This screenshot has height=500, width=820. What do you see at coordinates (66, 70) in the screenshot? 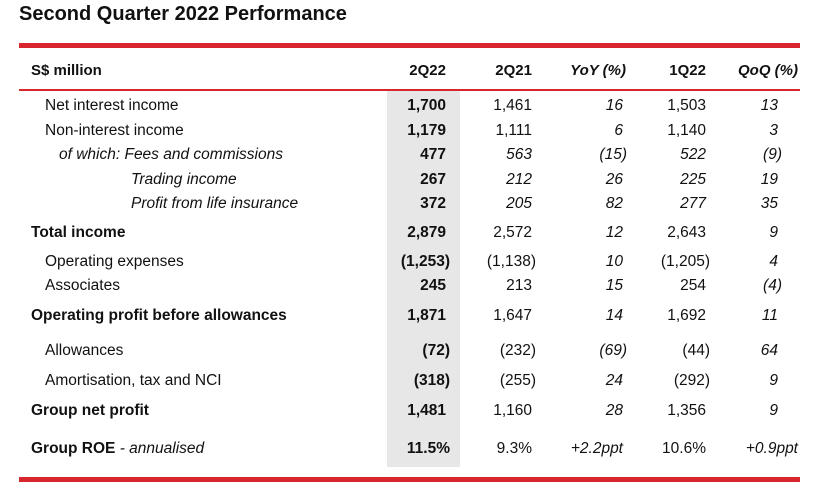
I see `header-label: S$ million` at bounding box center [66, 70].